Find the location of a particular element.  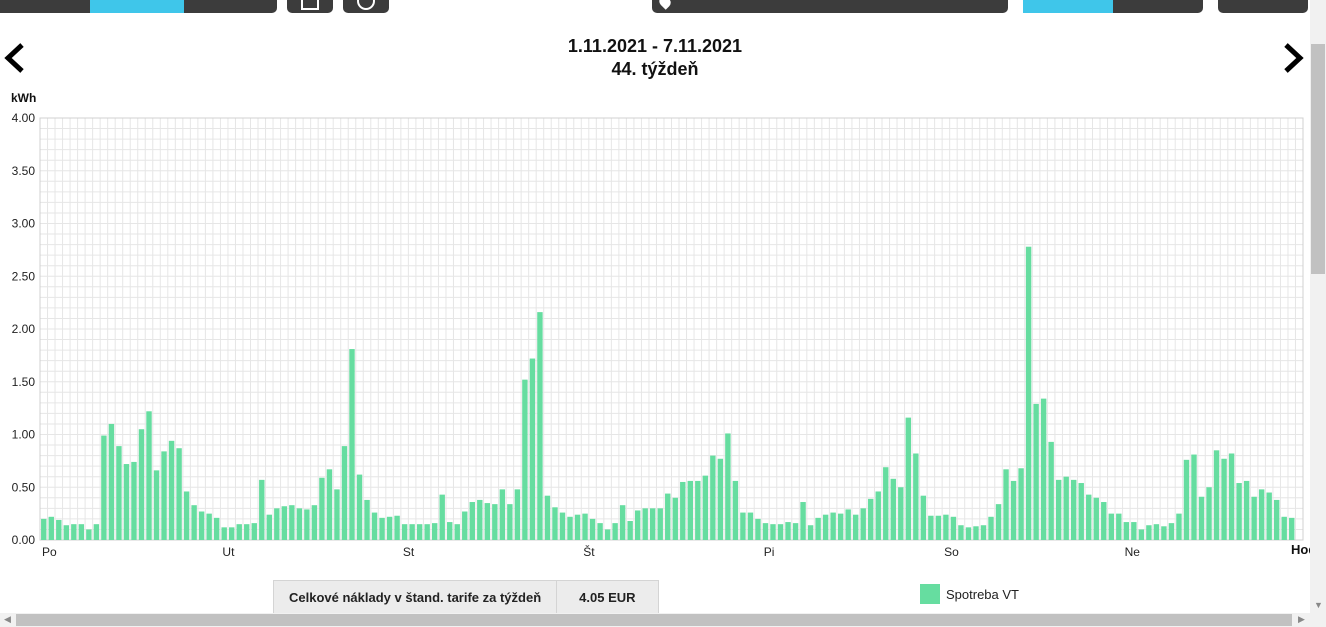

scroll-down-arrow: ▼ is located at coordinates (1318, 605).